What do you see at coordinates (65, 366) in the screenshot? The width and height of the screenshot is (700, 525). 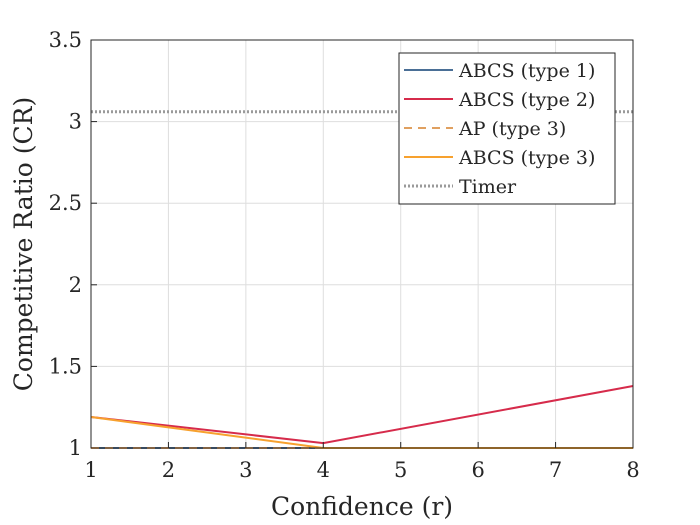 I see `y-tick-label: 1.5` at bounding box center [65, 366].